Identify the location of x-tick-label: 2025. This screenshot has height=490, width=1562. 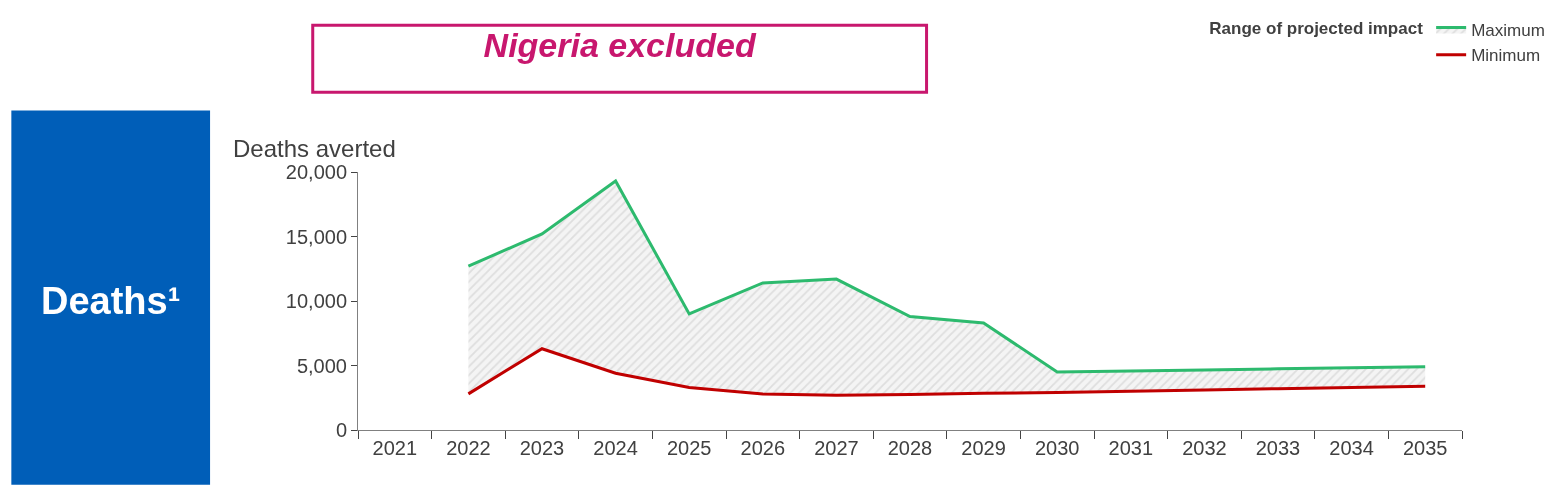
(689, 448).